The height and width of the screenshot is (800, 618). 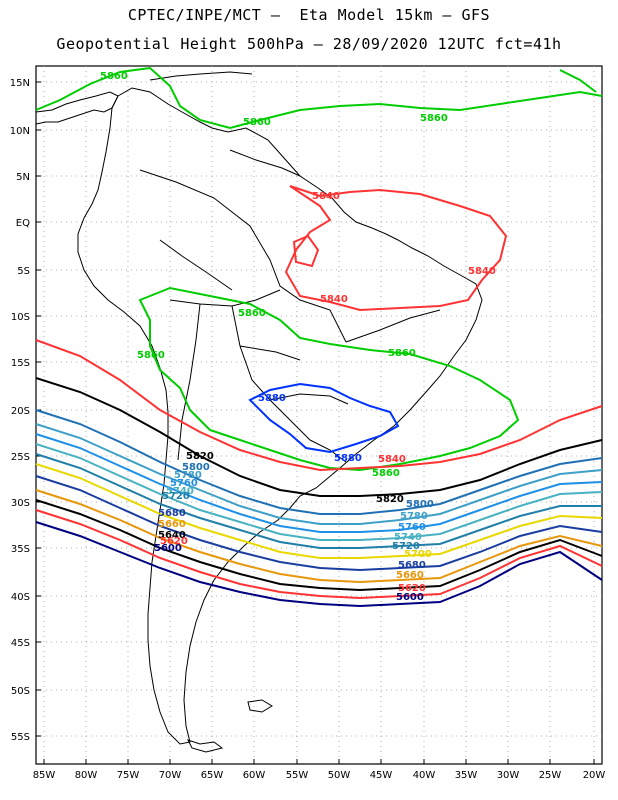 What do you see at coordinates (254, 775) in the screenshot?
I see `lon-tick-label: 60W` at bounding box center [254, 775].